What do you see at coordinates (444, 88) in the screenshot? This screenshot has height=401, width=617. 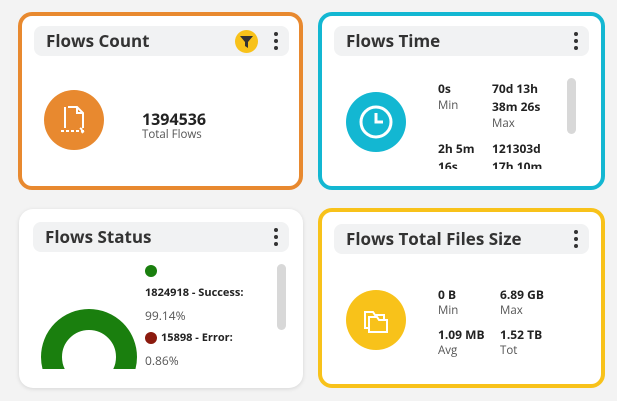 I see `stat-value: 0s` at bounding box center [444, 88].